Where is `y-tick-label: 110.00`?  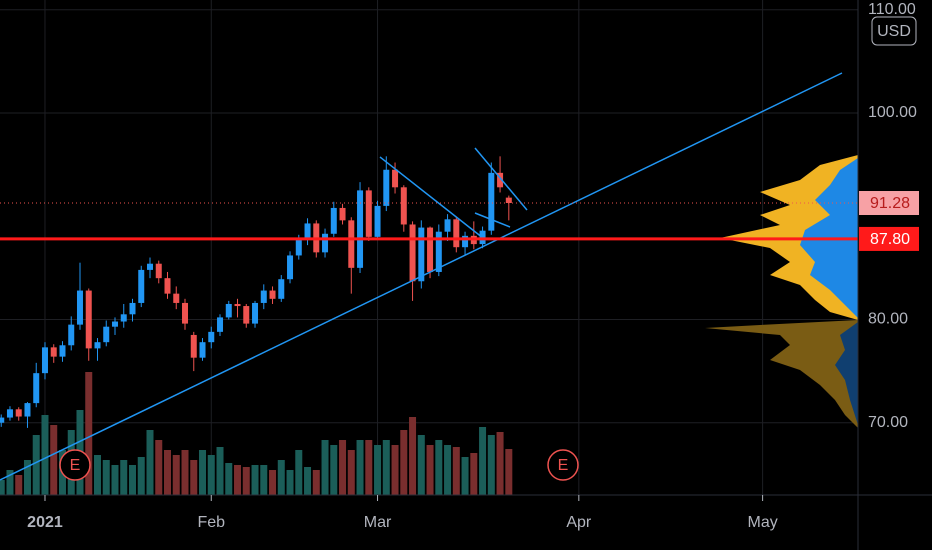 y-tick-label: 110.00 is located at coordinates (892, 9).